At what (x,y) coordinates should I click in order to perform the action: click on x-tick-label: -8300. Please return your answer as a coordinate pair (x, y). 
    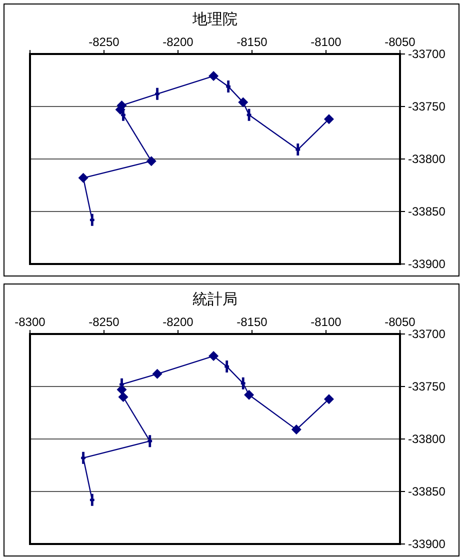
    Looking at the image, I should click on (30, 322).